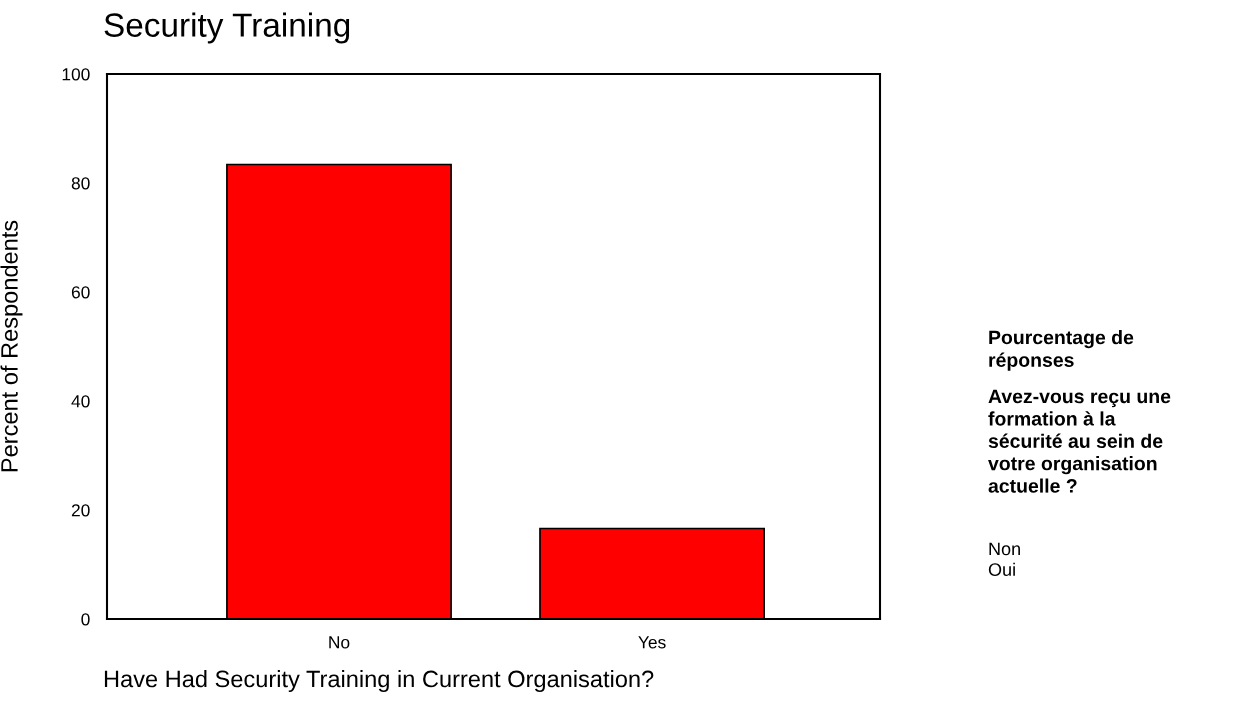  I want to click on y-axis-title: Percent of Respondents, so click(11, 346).